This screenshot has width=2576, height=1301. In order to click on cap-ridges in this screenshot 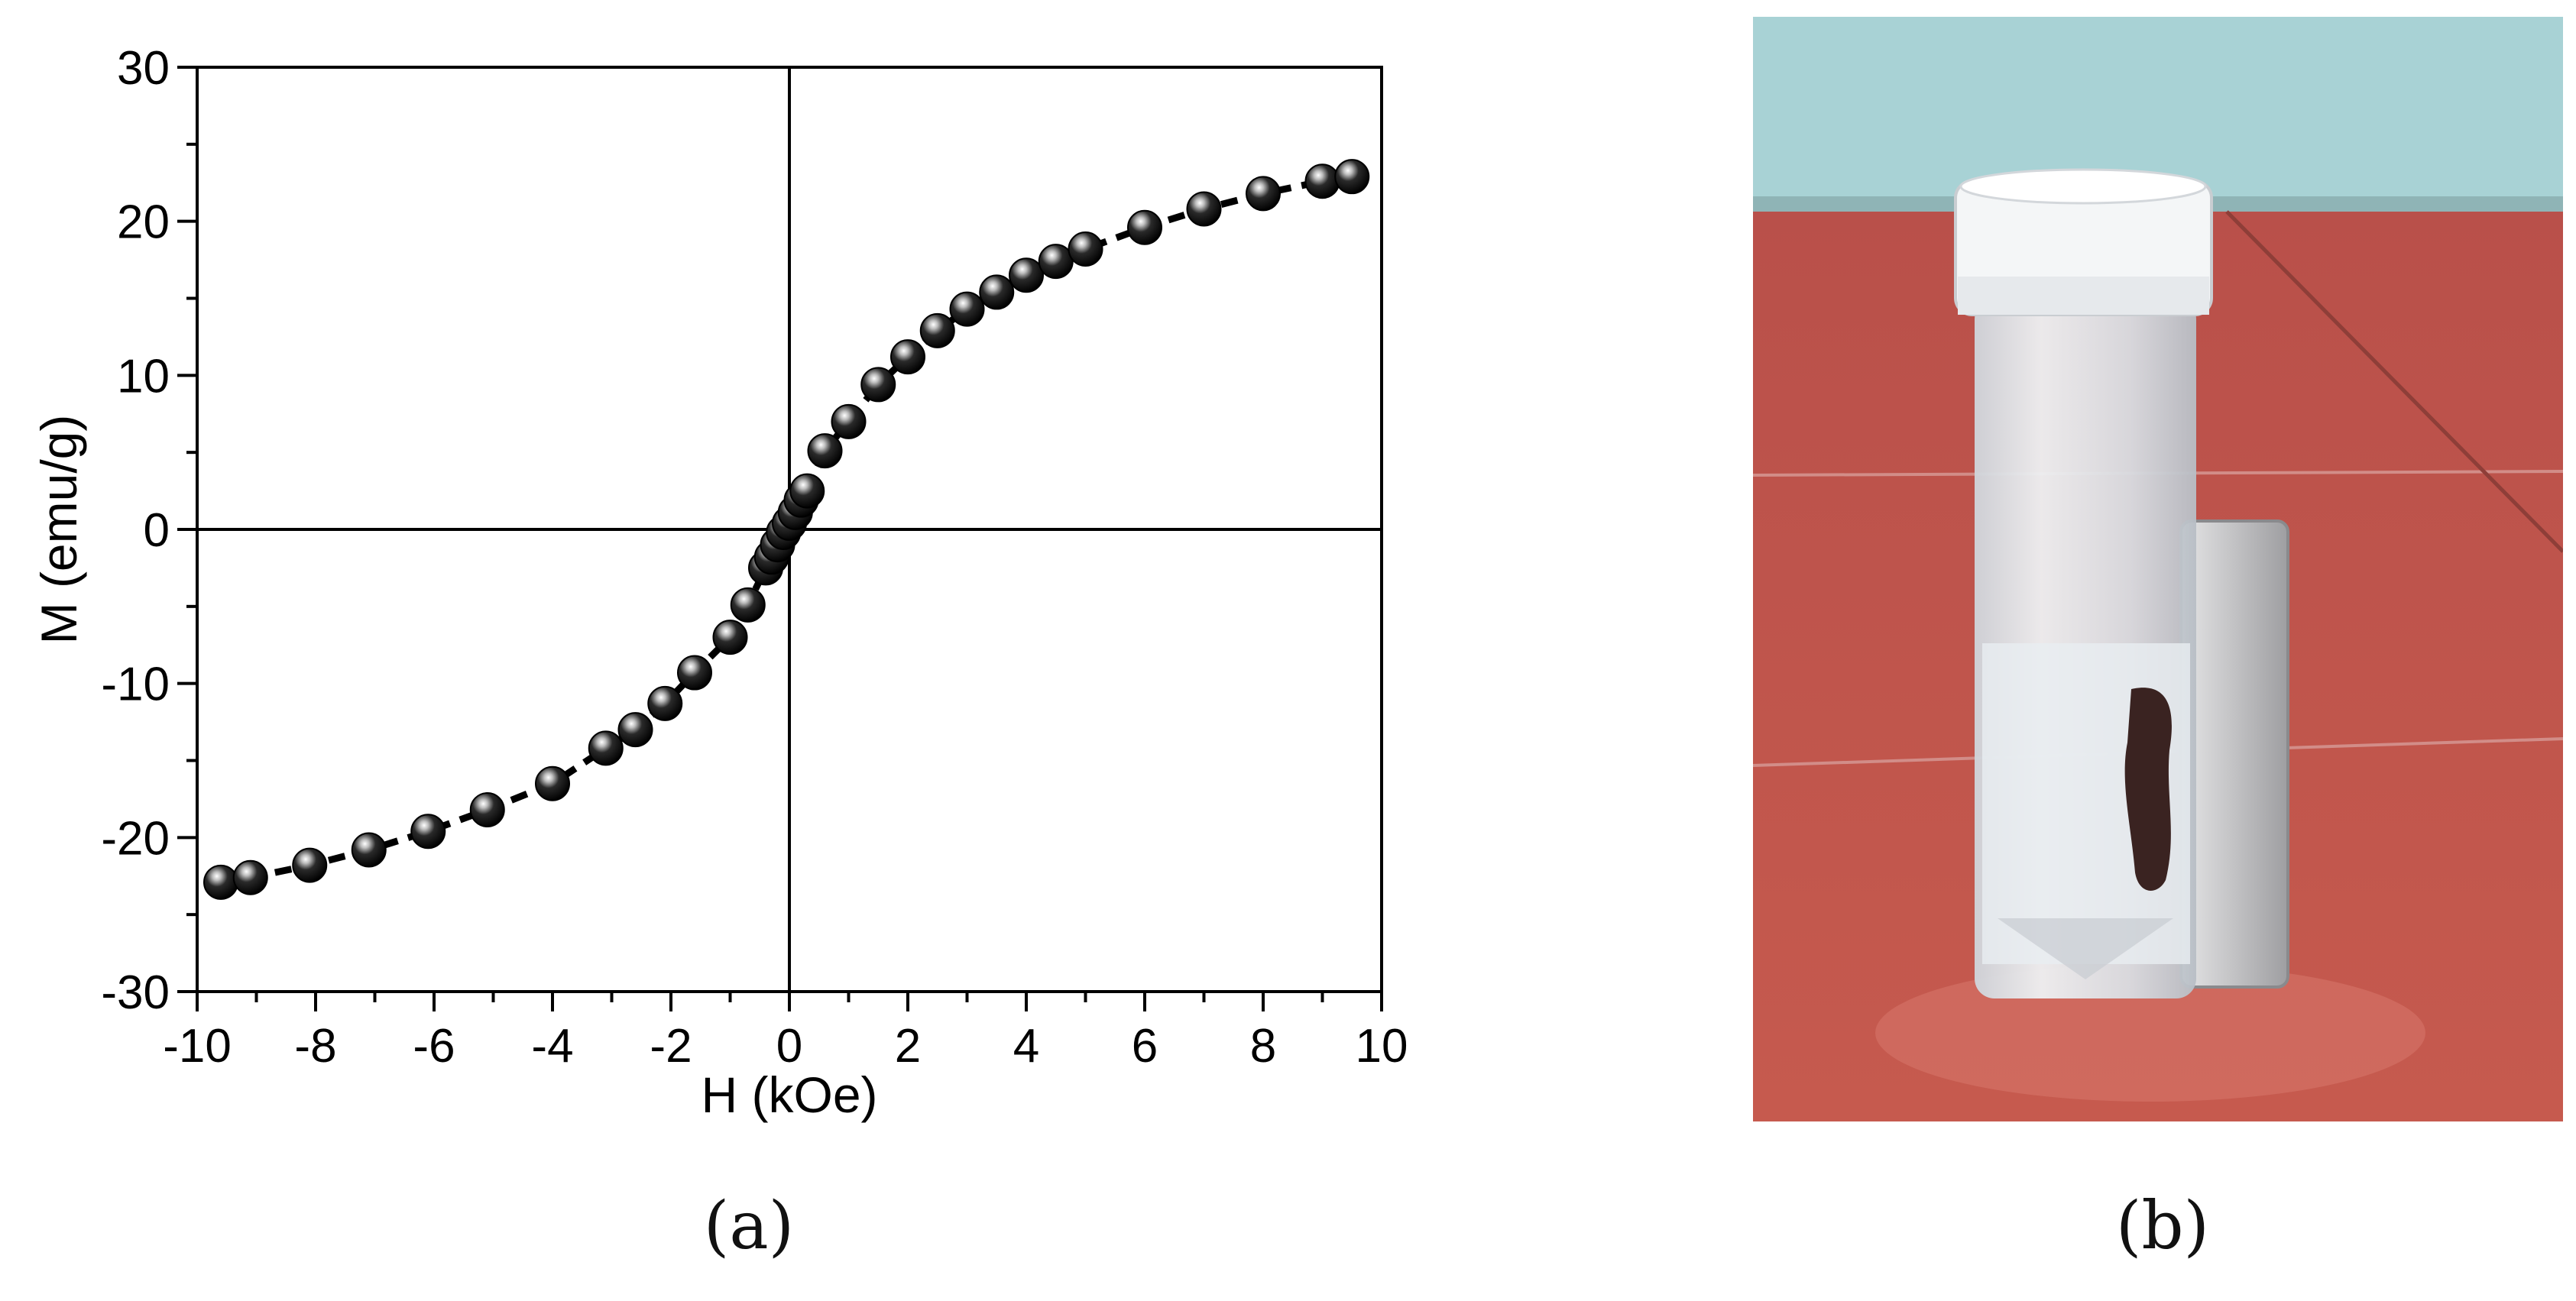, I will do `click(2083, 296)`.